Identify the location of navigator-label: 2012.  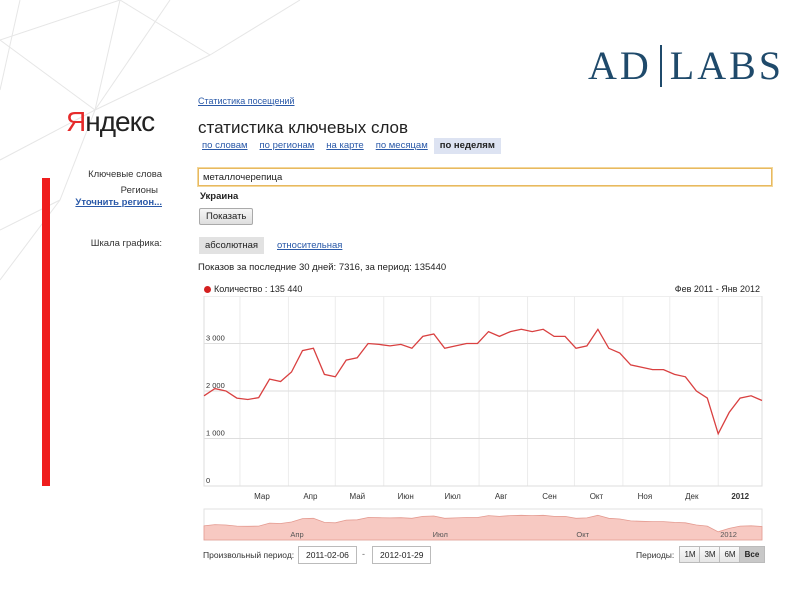
(728, 534).